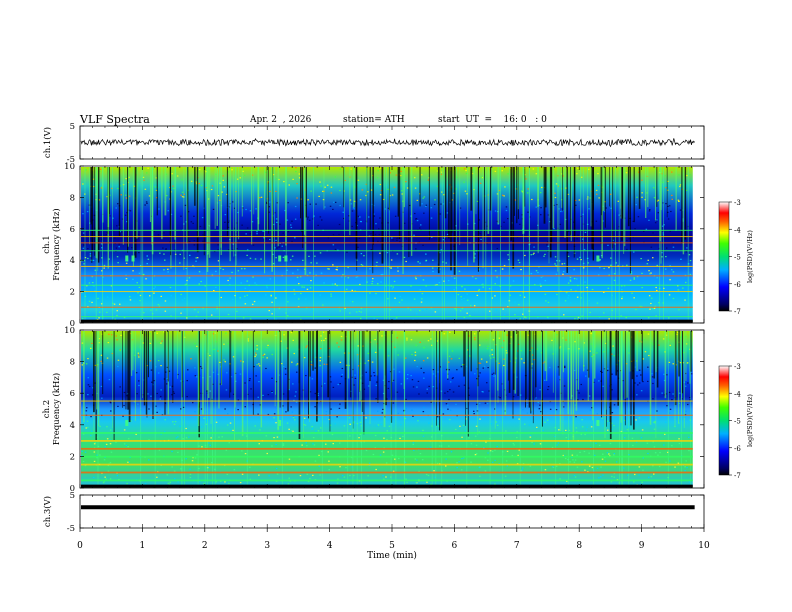 Image resolution: width=792 pixels, height=612 pixels. I want to click on ch1-spectrogram-ytick-label: 4, so click(72, 261).